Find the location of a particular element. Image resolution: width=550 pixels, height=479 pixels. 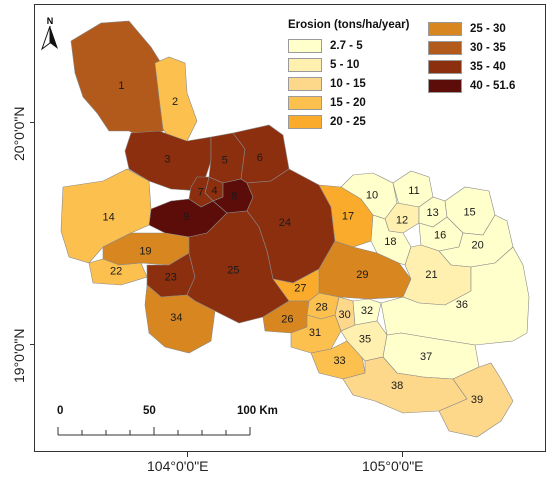

legend-label: 30 - 35 is located at coordinates (488, 48).